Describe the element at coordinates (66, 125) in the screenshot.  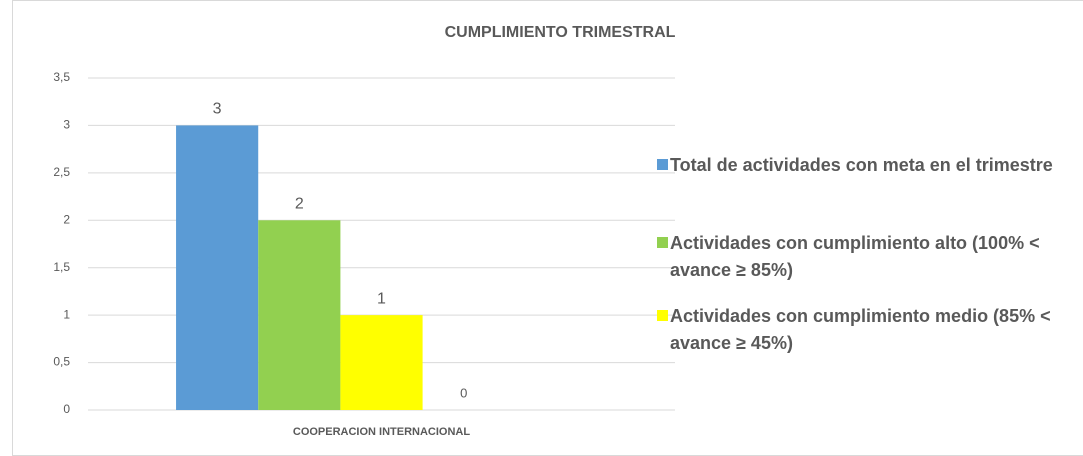
I see `y-tick-label: 3` at that location.